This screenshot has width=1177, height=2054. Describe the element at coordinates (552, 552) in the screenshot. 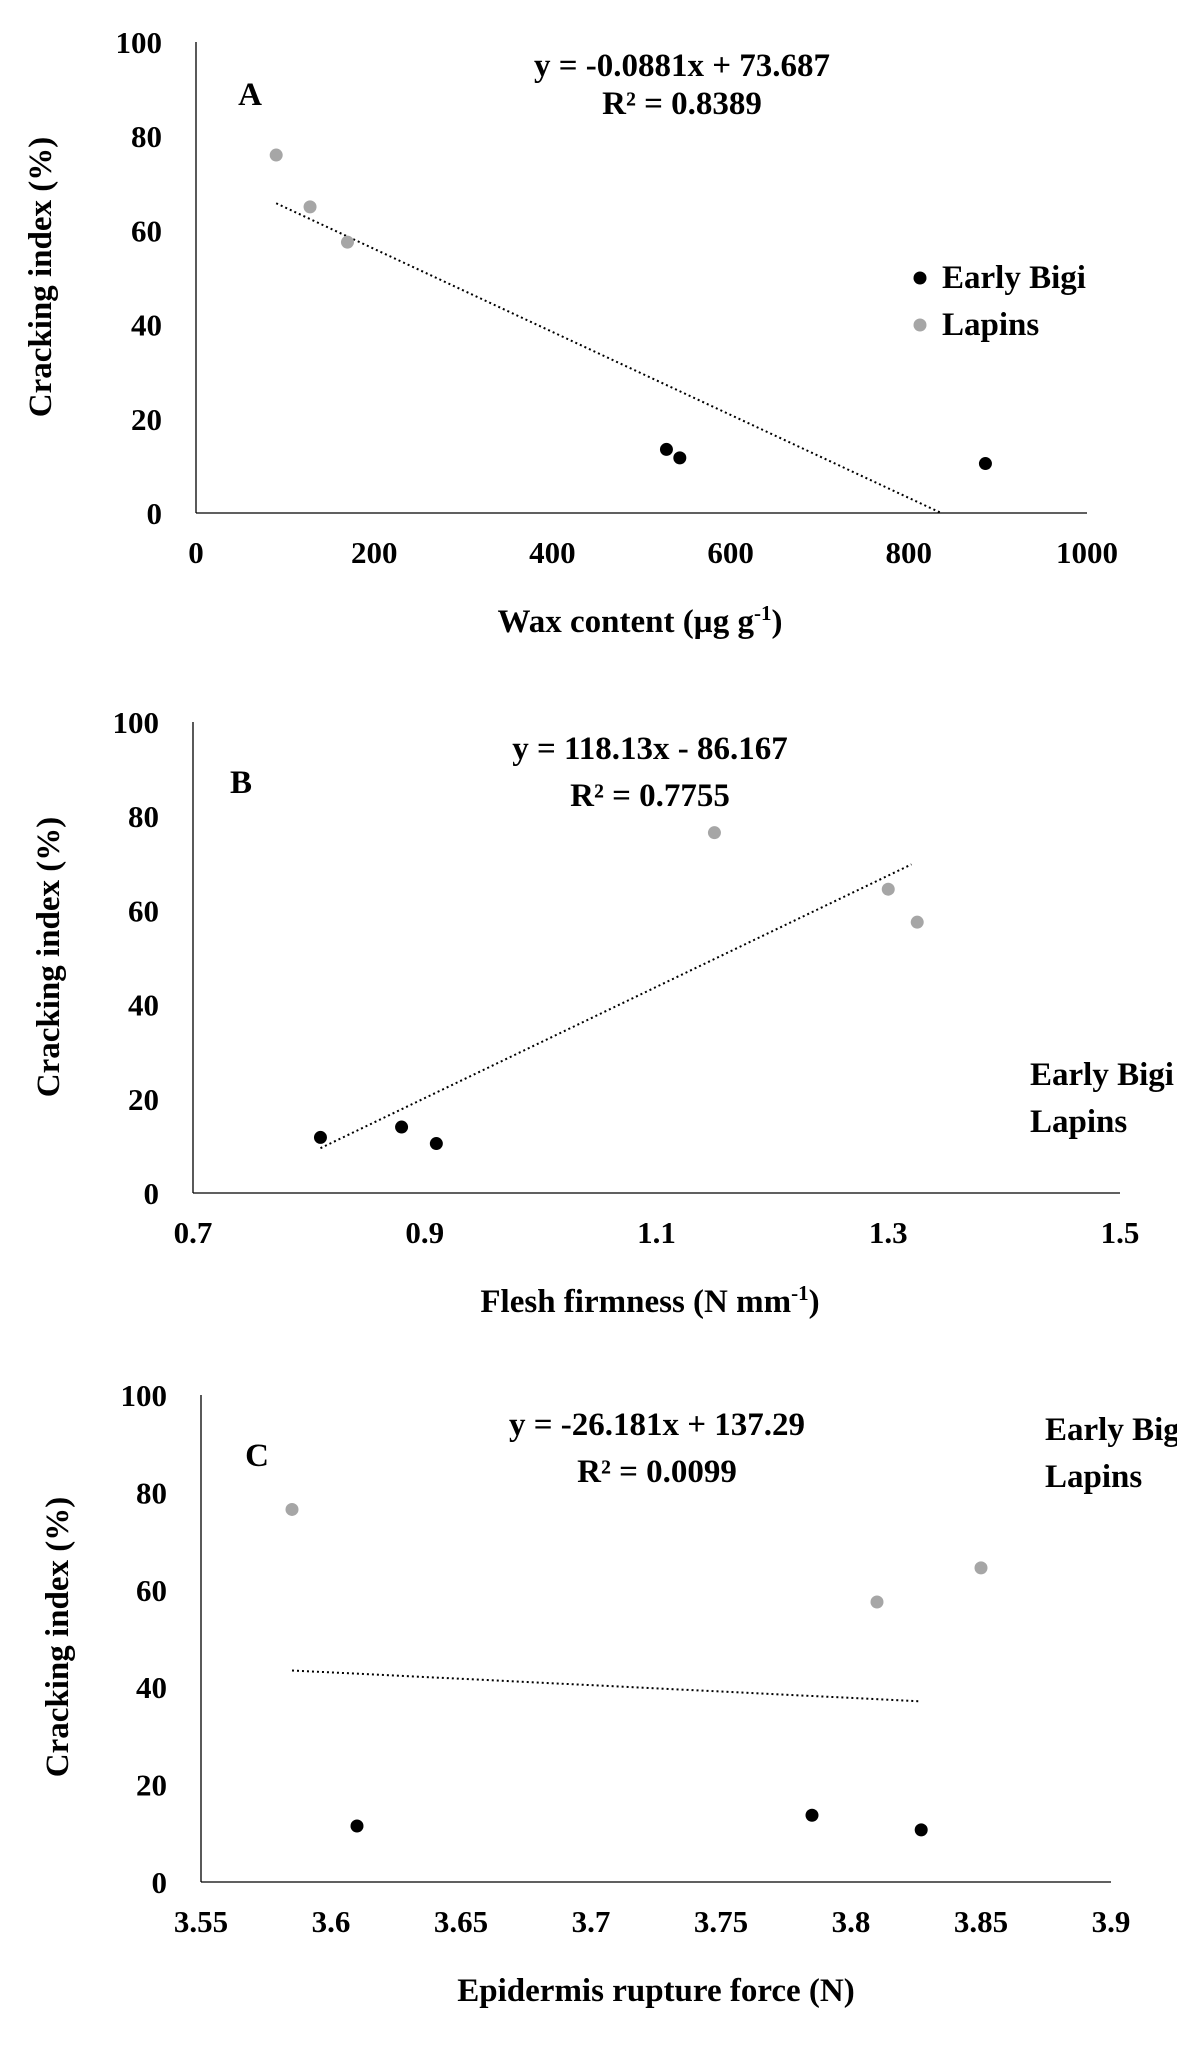

I see `x-tick-label: 400` at that location.